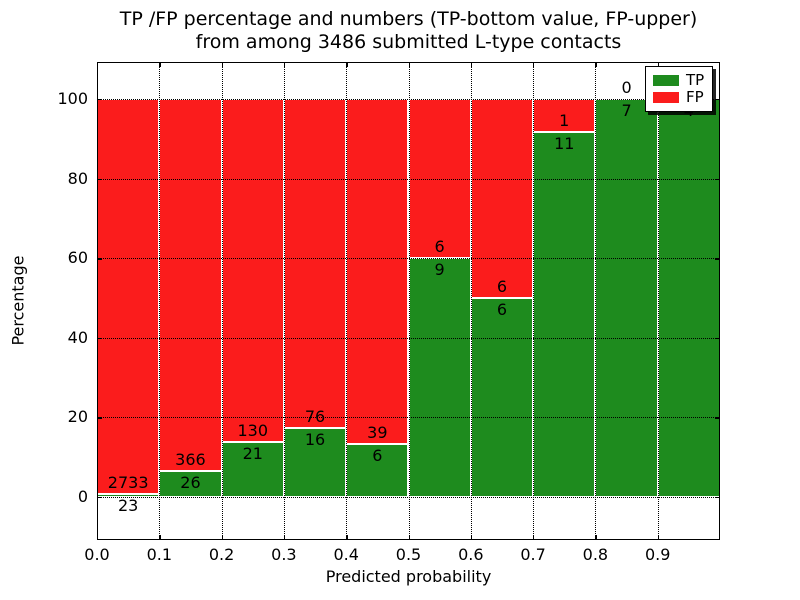  I want to click on legend: TP FP, so click(679, 89).